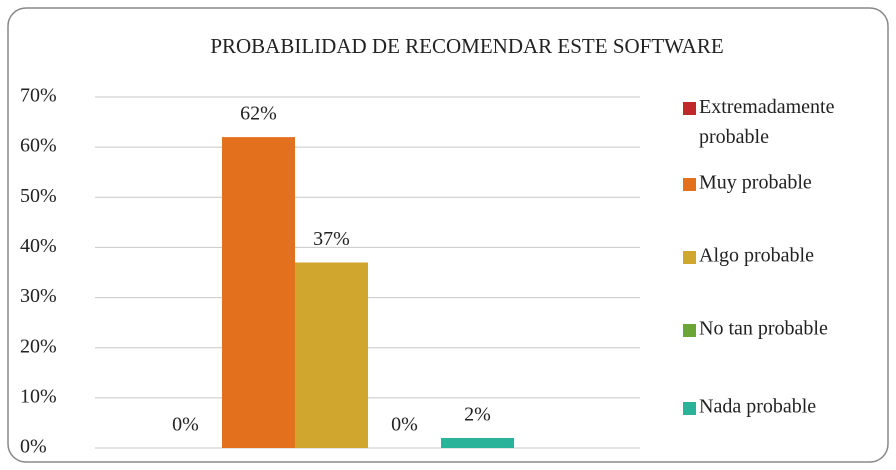 This screenshot has height=470, width=896. I want to click on data-label: 62%, so click(258, 114).